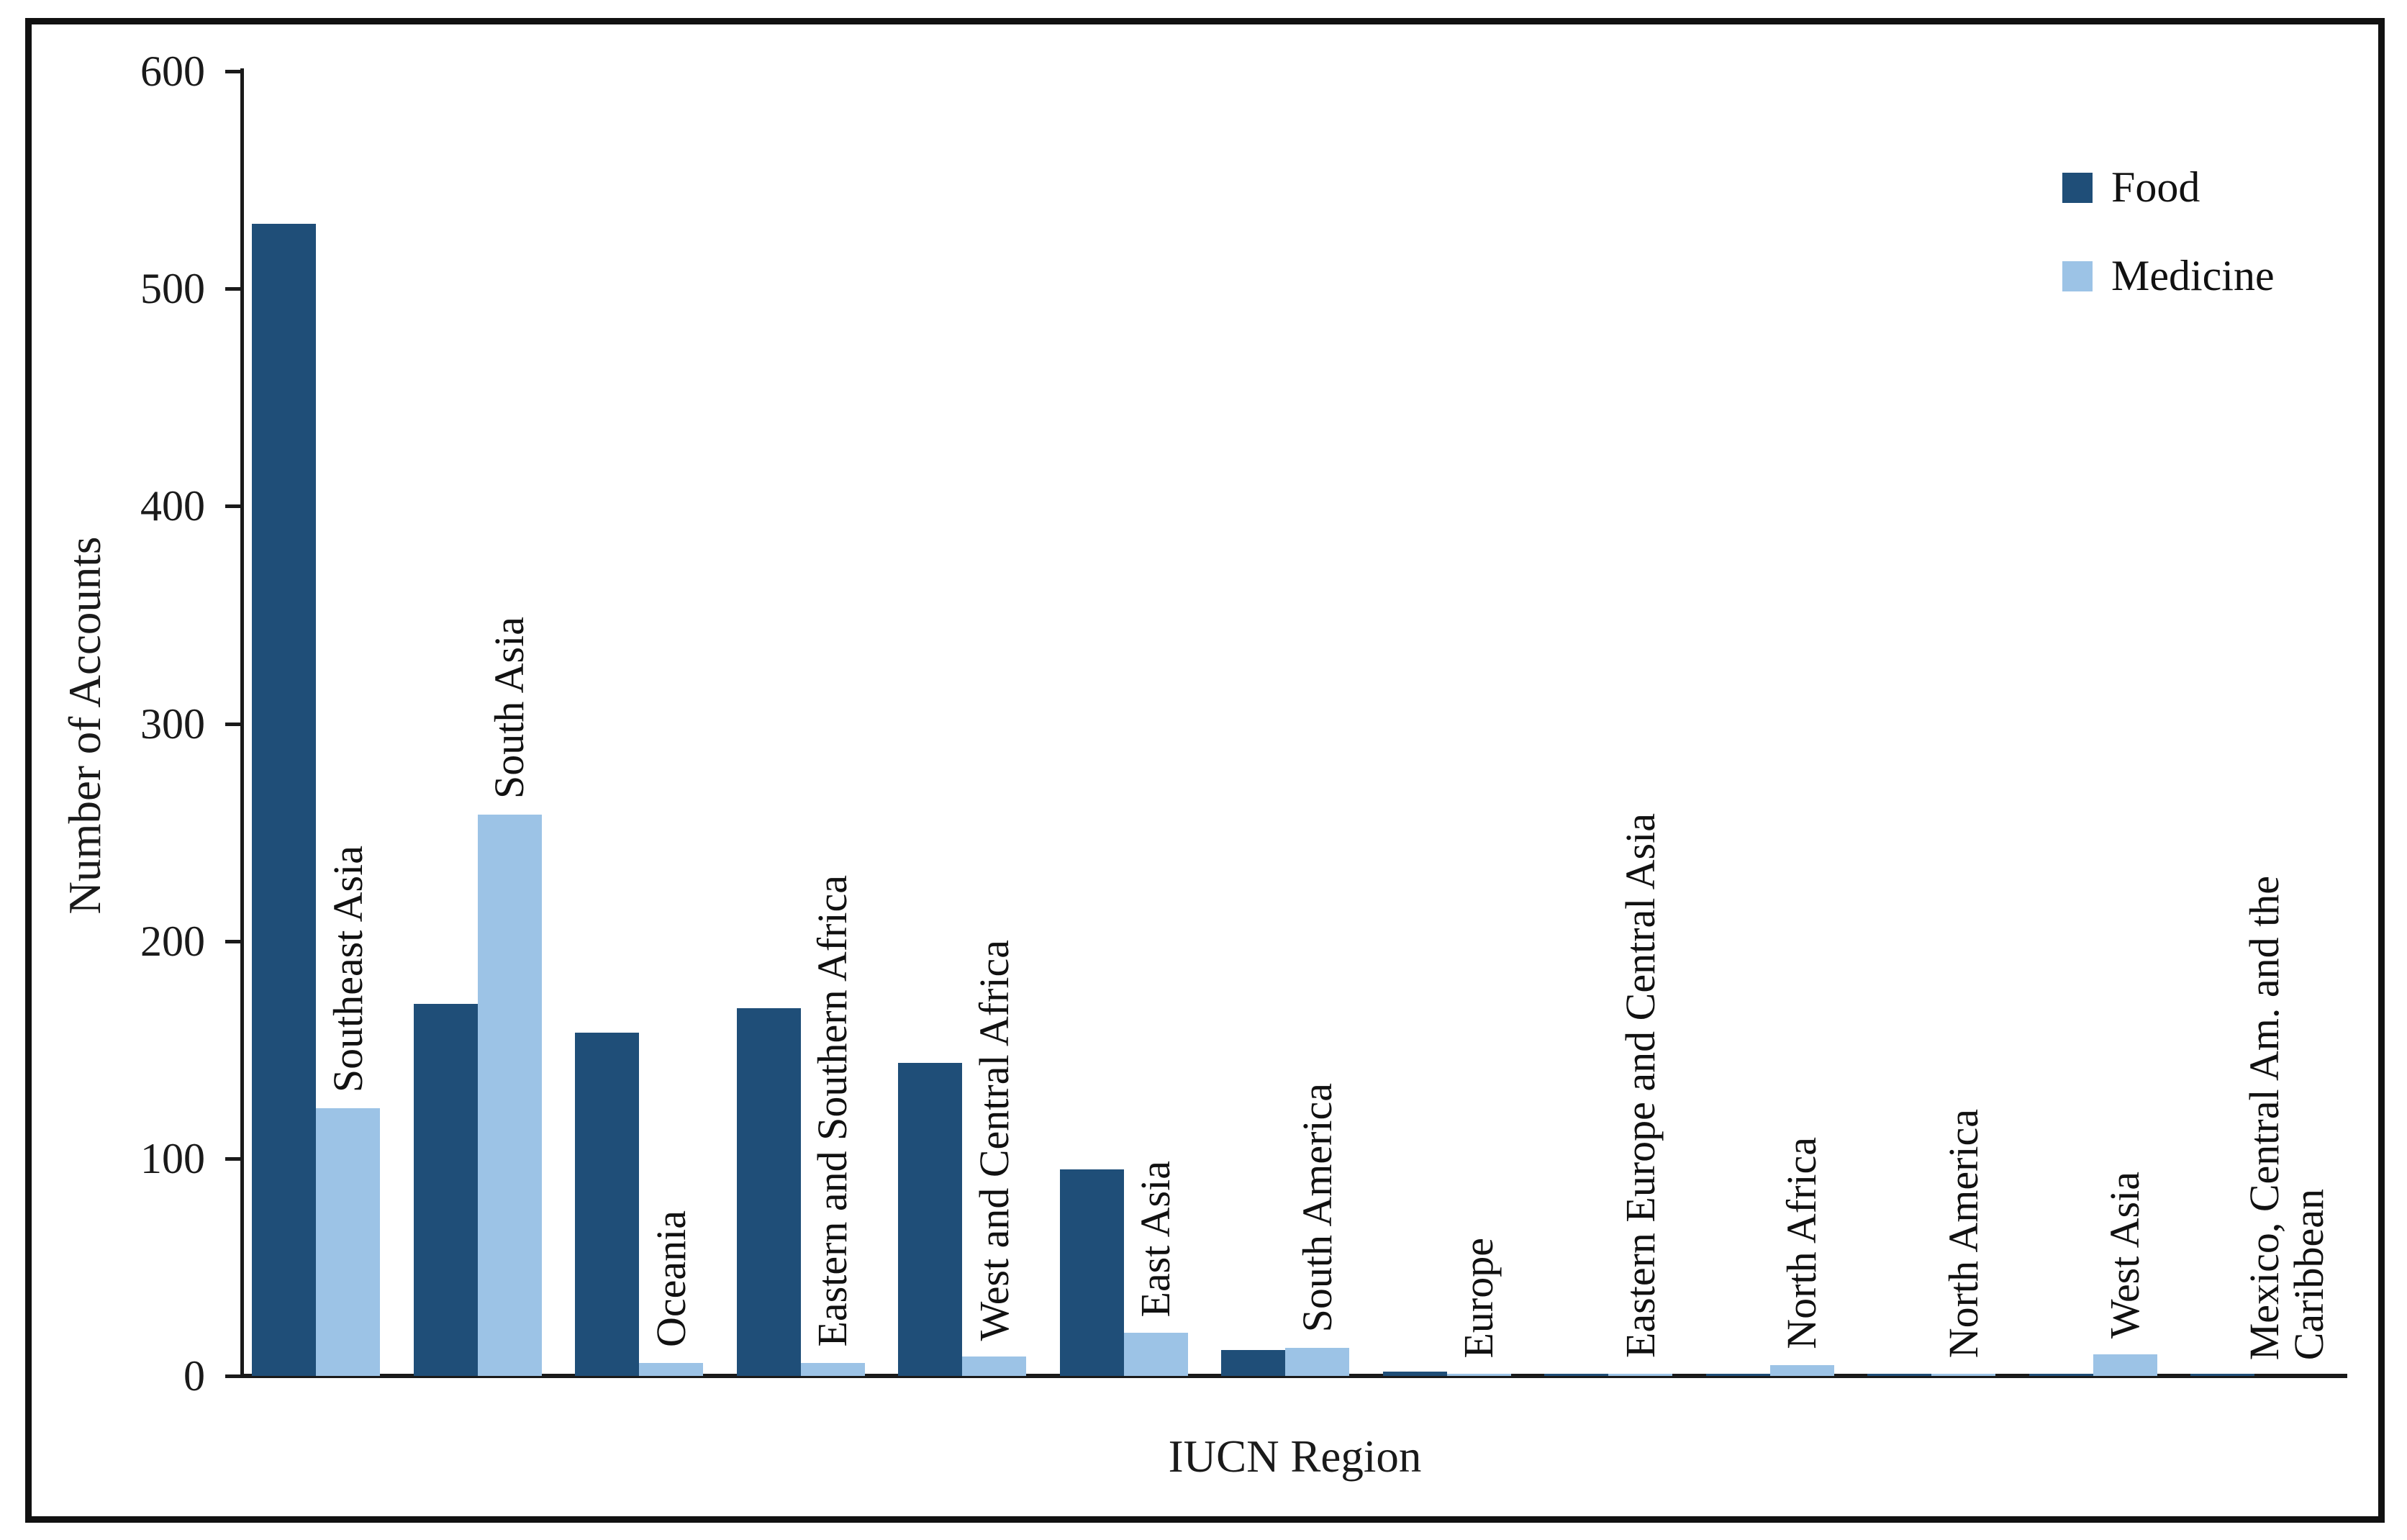 The height and width of the screenshot is (1540, 2407). What do you see at coordinates (833, 1111) in the screenshot?
I see `category-label: Eastern and Southern Africa` at bounding box center [833, 1111].